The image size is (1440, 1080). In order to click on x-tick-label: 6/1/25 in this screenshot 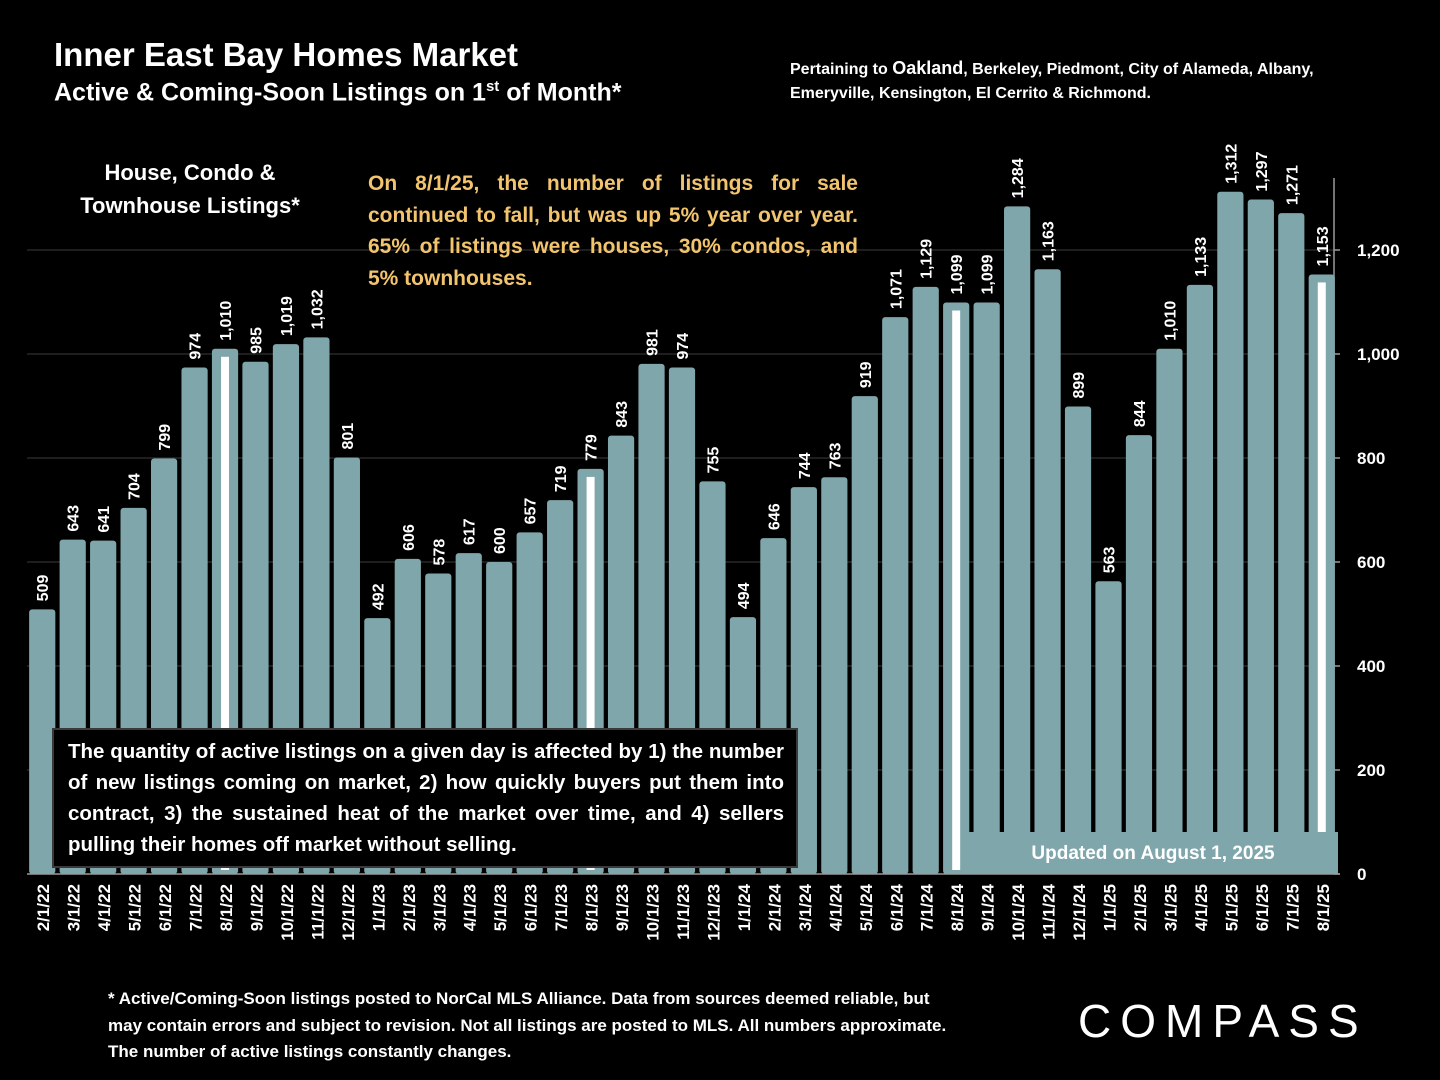, I will do `click(1262, 907)`.